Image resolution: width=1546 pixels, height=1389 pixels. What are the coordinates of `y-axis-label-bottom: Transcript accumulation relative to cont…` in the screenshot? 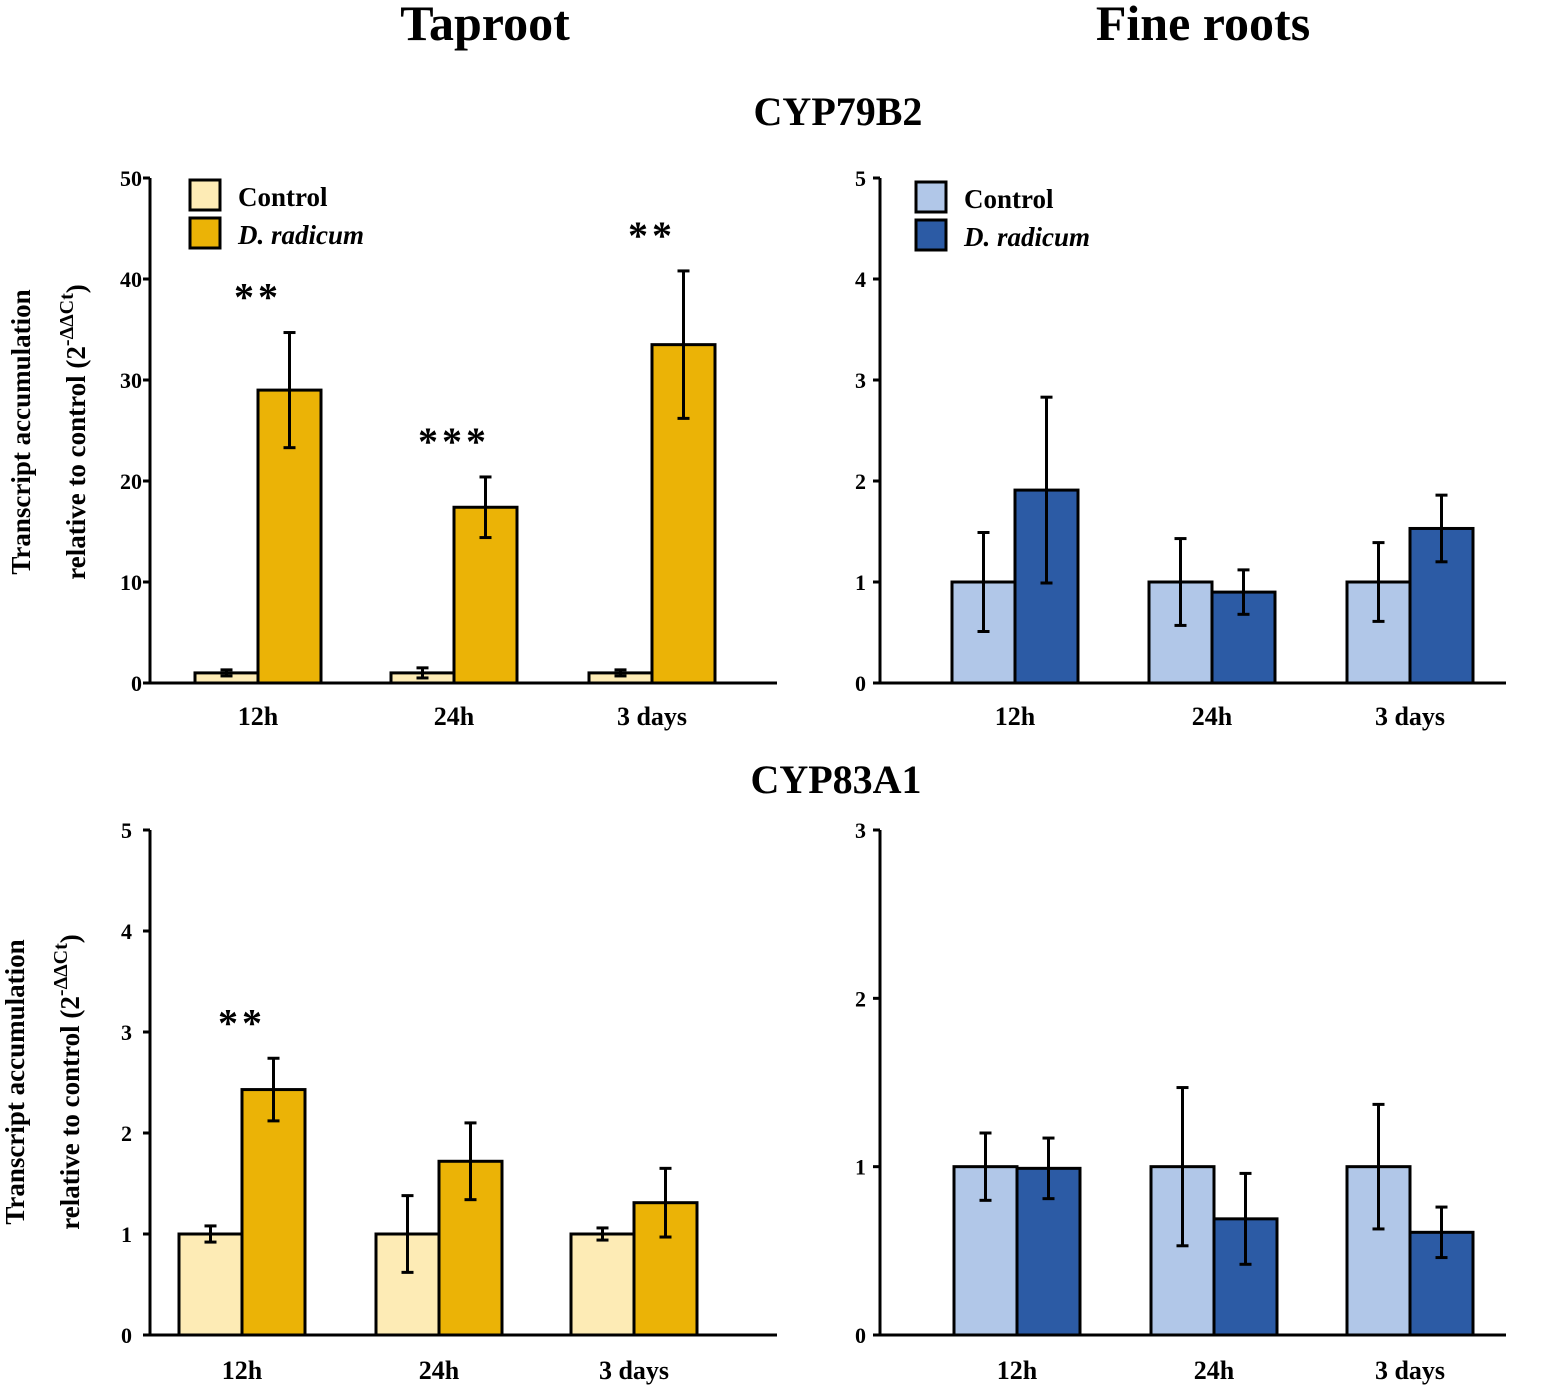 It's located at (42, 1082).